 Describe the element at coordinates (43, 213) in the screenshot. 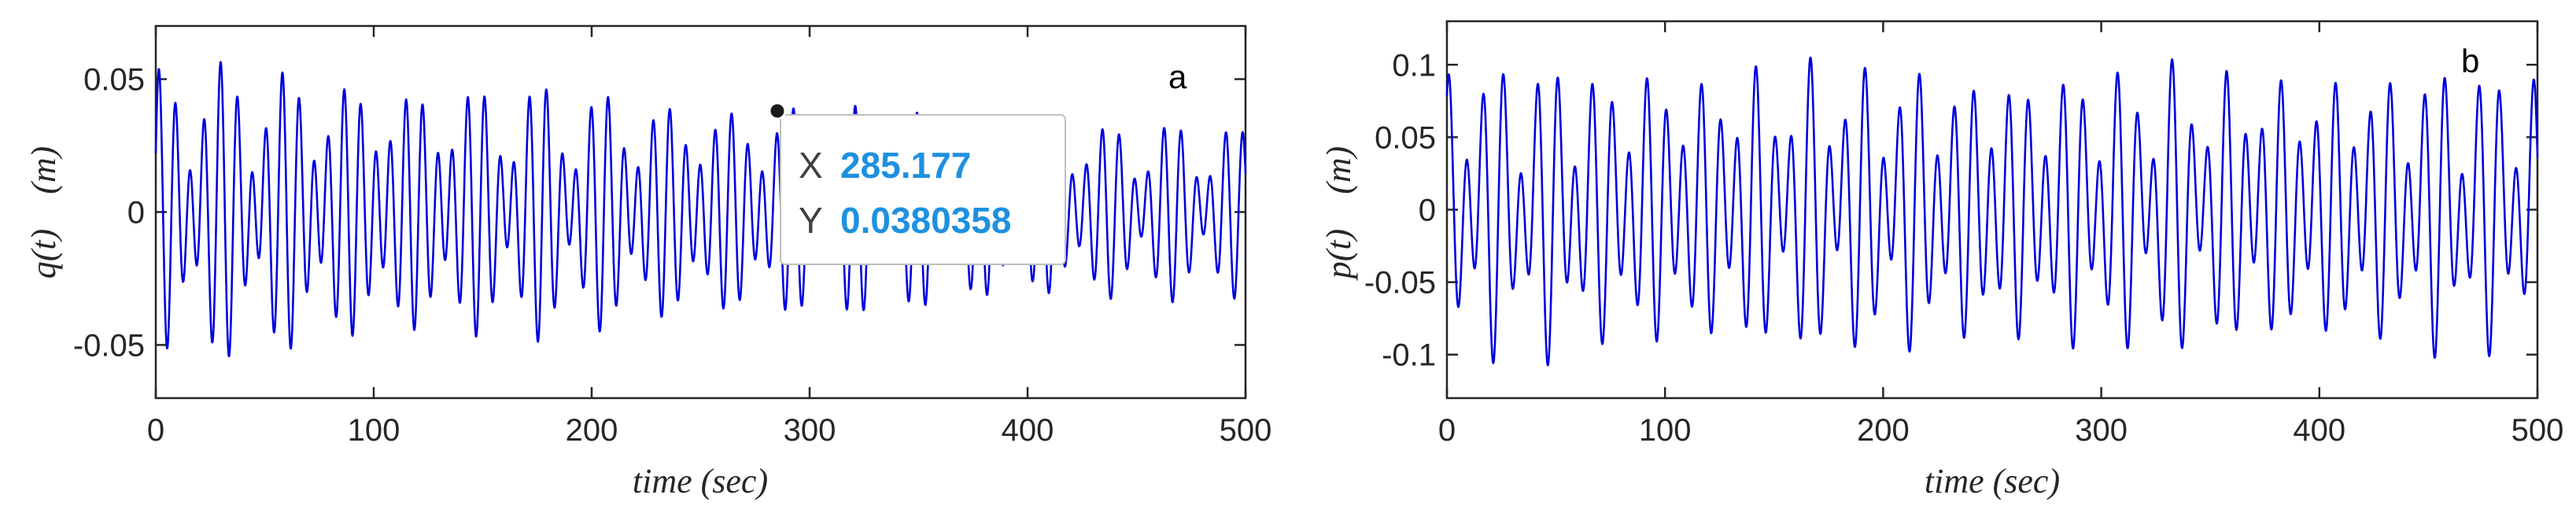

I see `y-axis-label-a: q(t) (m)` at that location.